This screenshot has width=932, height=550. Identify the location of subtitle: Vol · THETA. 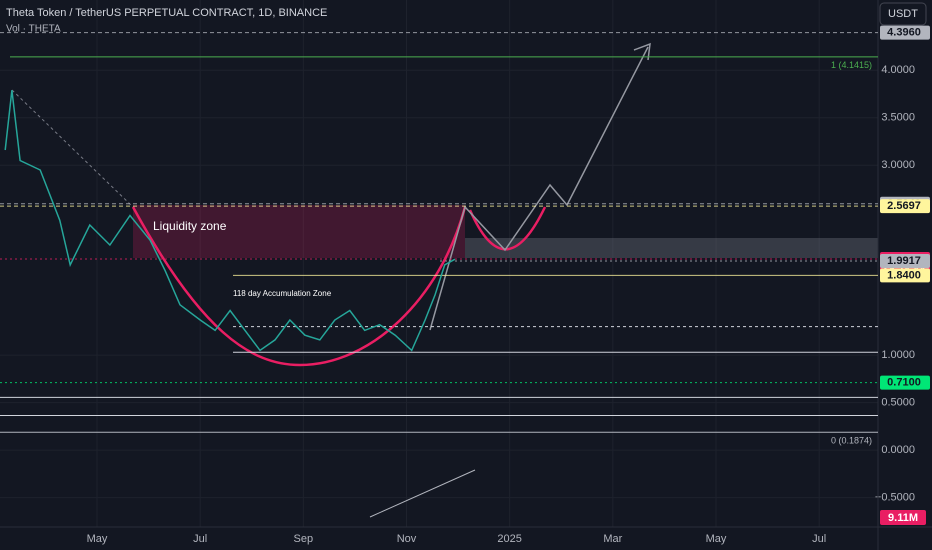
(33, 29).